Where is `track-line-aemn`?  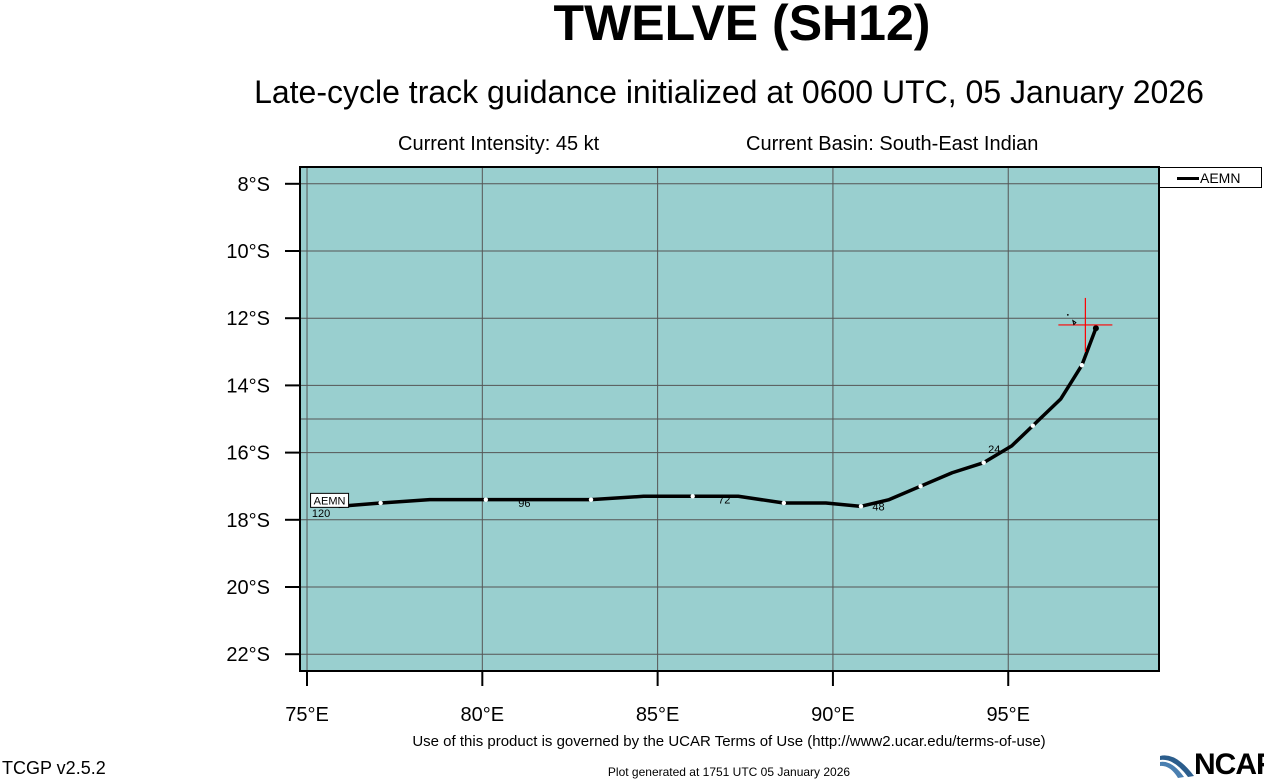 track-line-aemn is located at coordinates (718, 418).